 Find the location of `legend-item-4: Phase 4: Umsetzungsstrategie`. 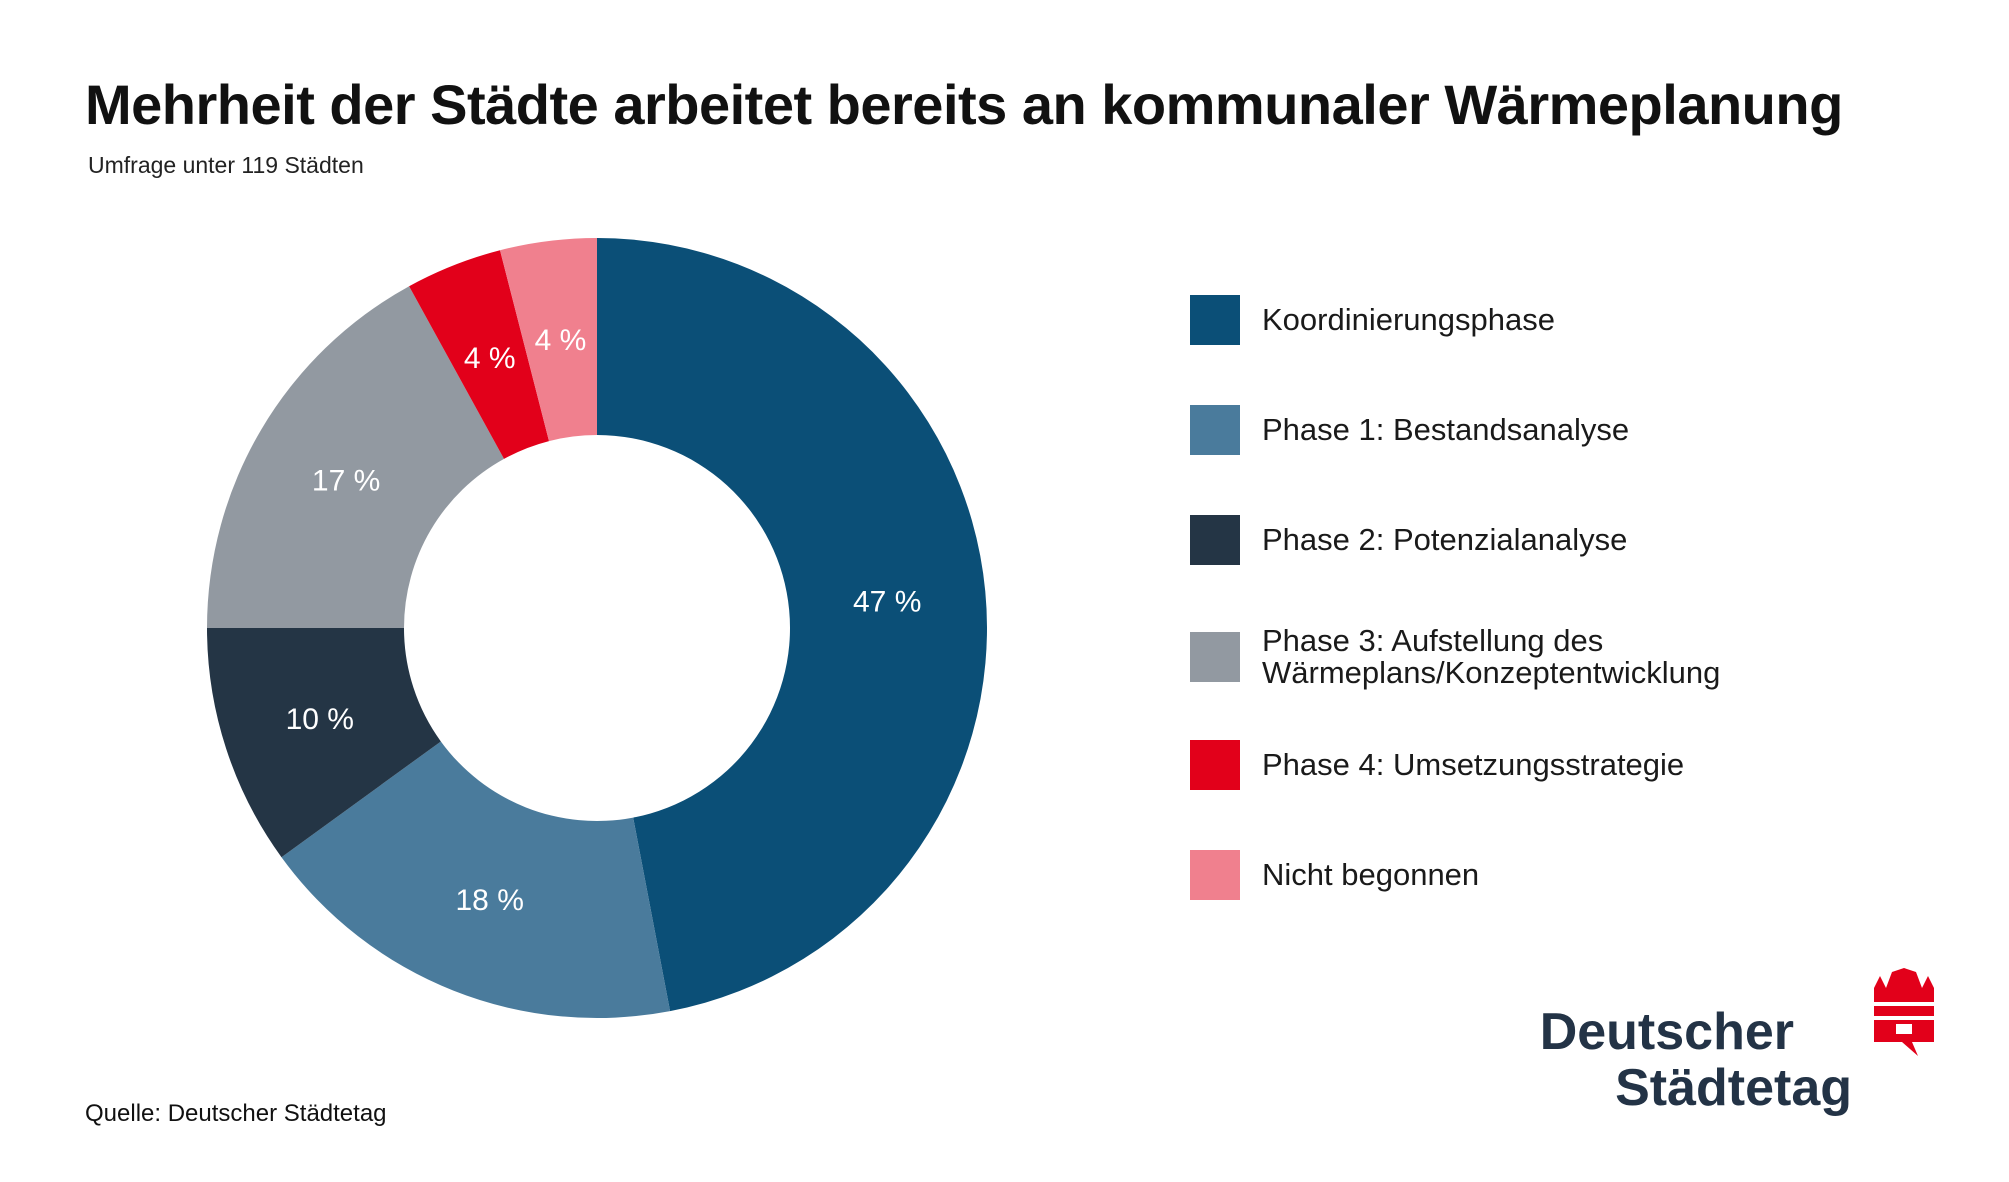

legend-item-4: Phase 4: Umsetzungsstrategie is located at coordinates (1437, 765).